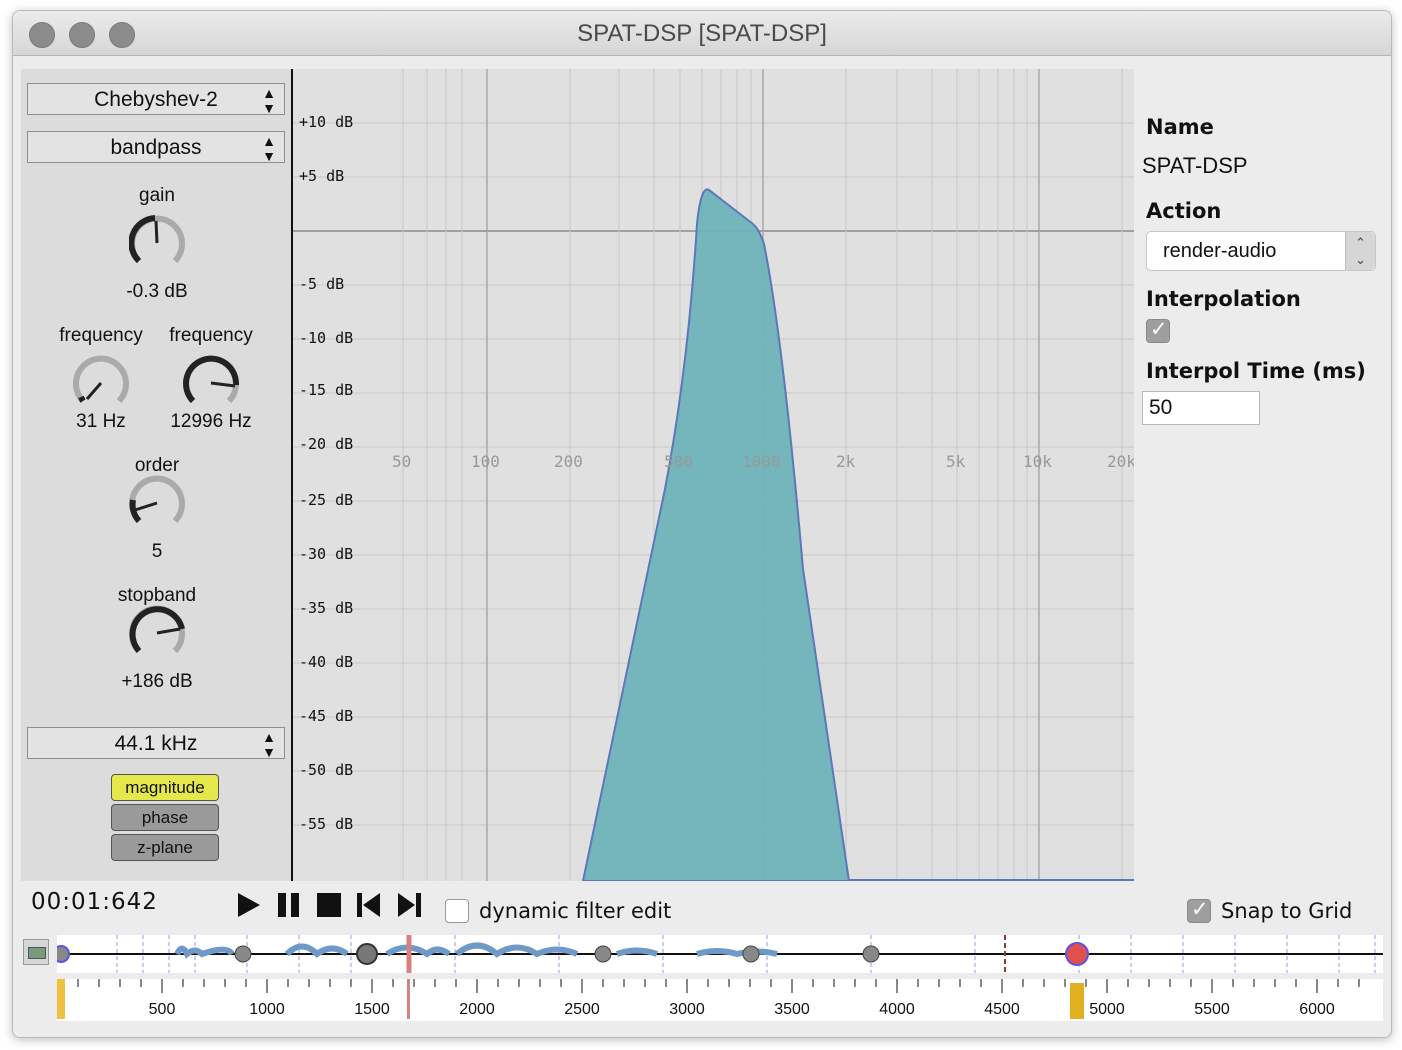 Image resolution: width=1402 pixels, height=1050 pixels. Describe the element at coordinates (329, 905) in the screenshot. I see `stop-icon` at that location.